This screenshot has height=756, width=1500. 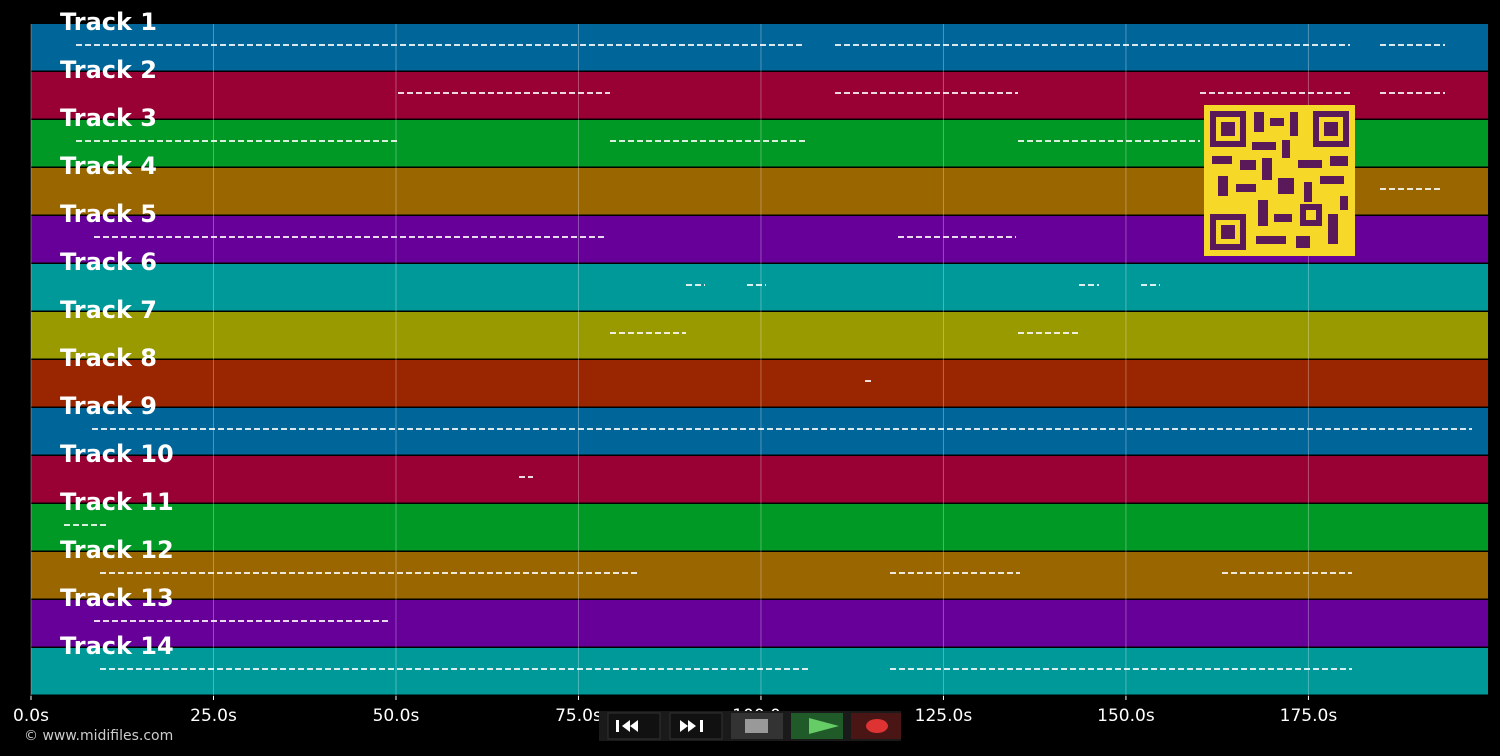 I want to click on track-label: Track 5, so click(x=108, y=214).